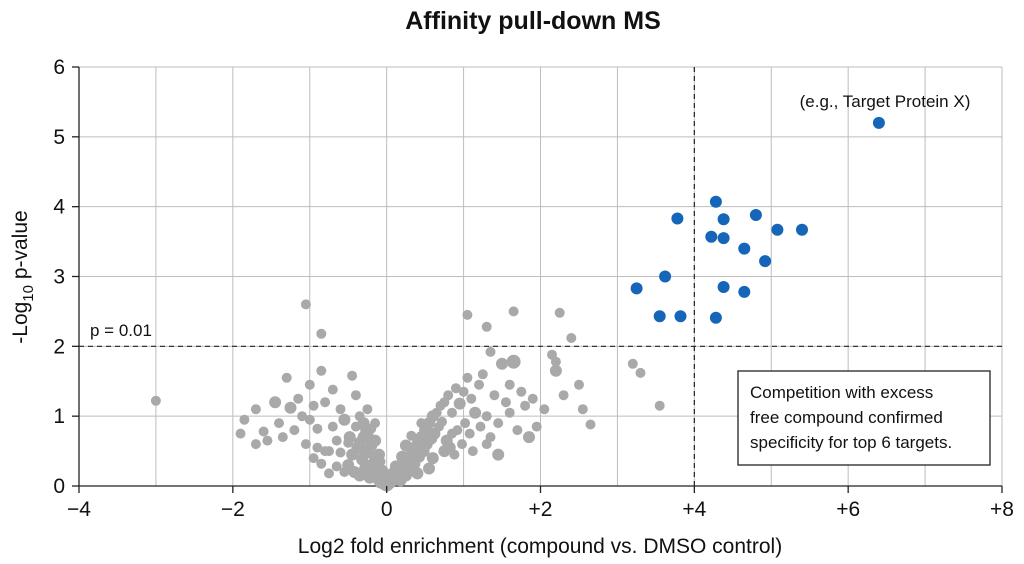 This screenshot has height=564, width=1024. I want to click on y-tick-label: 4, so click(59, 207).